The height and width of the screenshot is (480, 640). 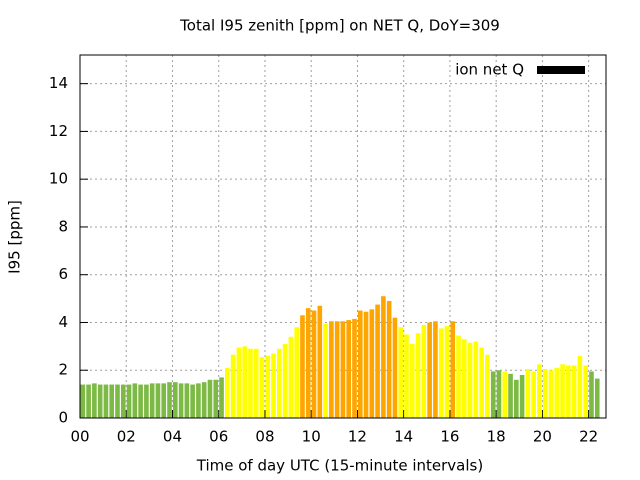 What do you see at coordinates (496, 437) in the screenshot?
I see `x-tick-label: 18` at bounding box center [496, 437].